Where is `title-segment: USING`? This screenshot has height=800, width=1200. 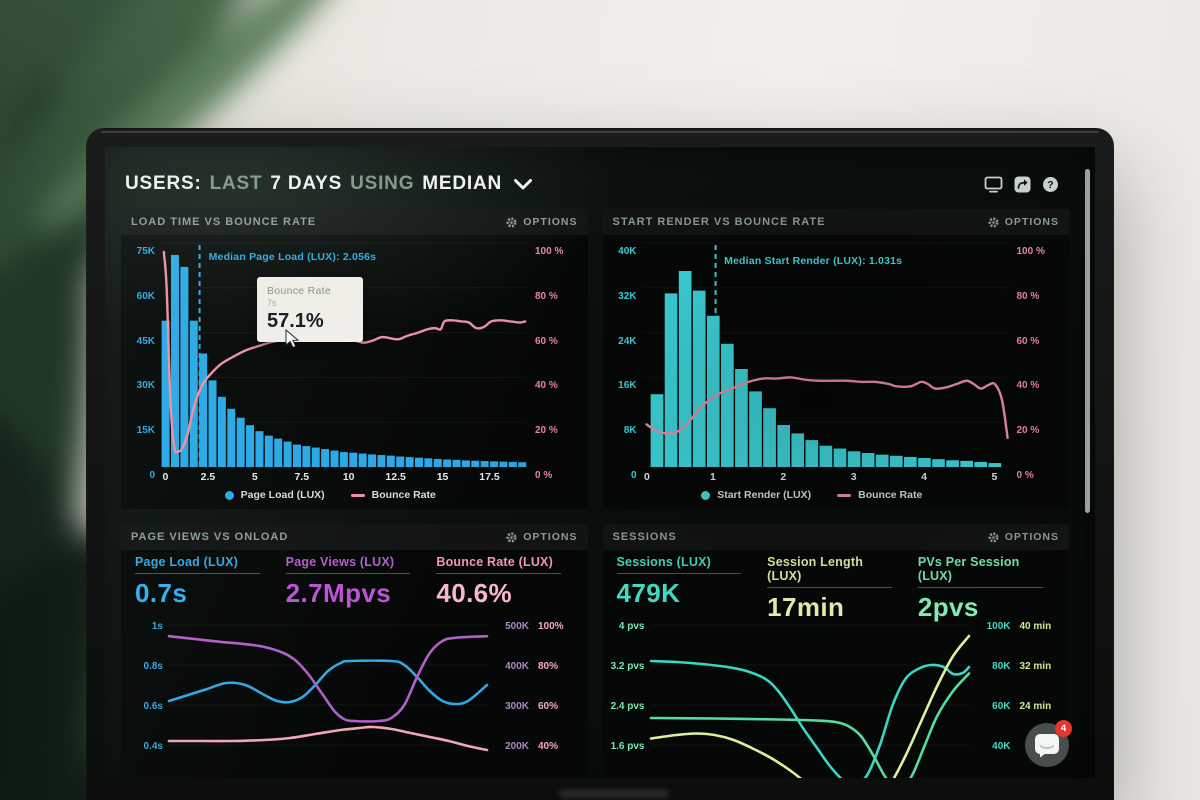
title-segment: USING is located at coordinates (382, 183).